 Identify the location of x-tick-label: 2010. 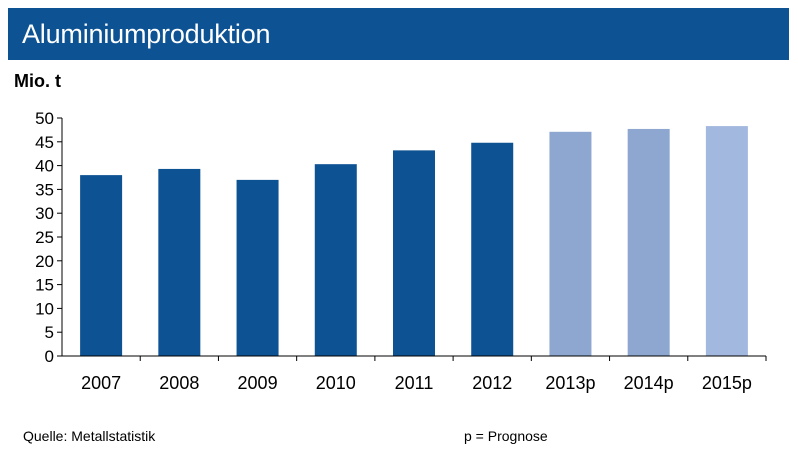
(336, 383).